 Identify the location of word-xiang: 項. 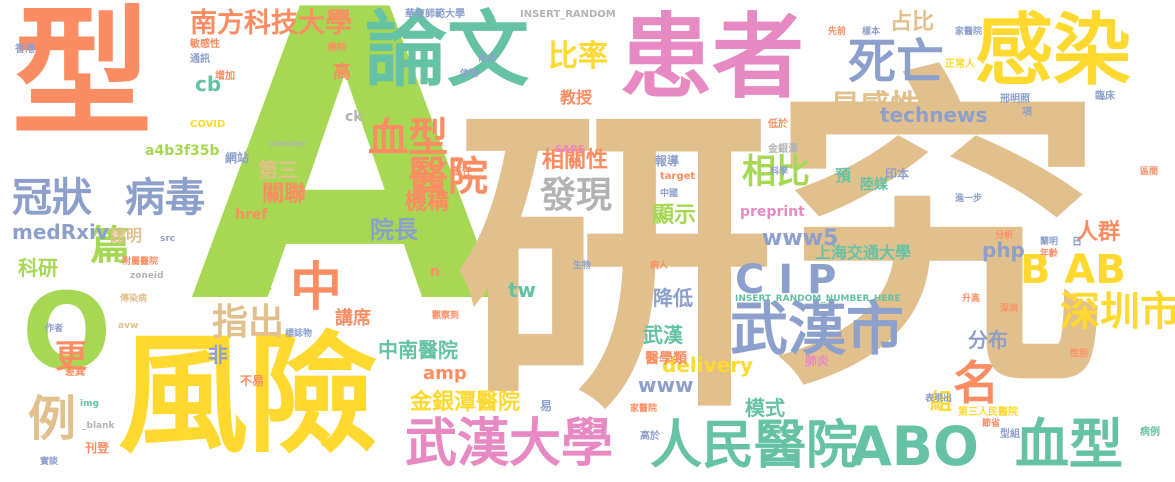
(1027, 112).